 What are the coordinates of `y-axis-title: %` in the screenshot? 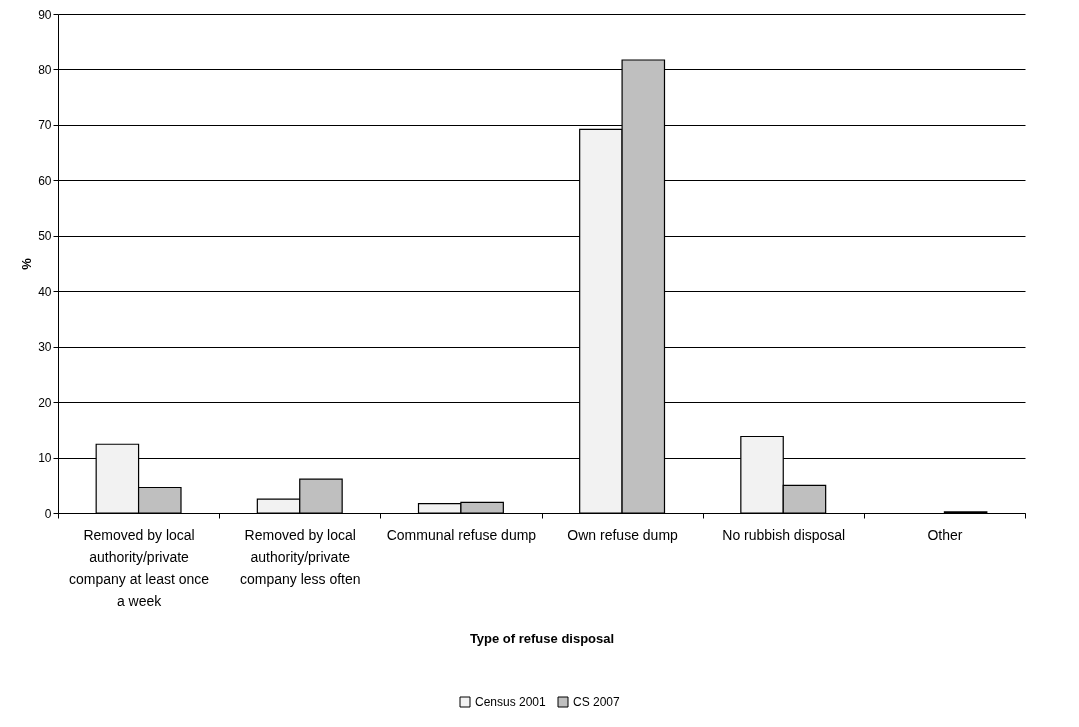 It's located at (27, 263).